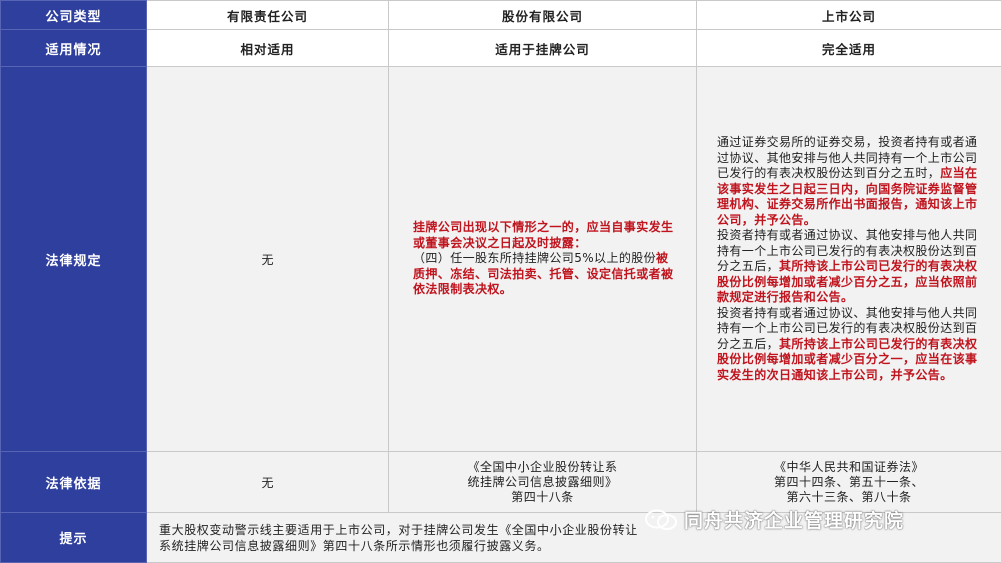 This screenshot has height=563, width=1001. Describe the element at coordinates (74, 15) in the screenshot. I see `row-label-company-type: 公司类型` at that location.